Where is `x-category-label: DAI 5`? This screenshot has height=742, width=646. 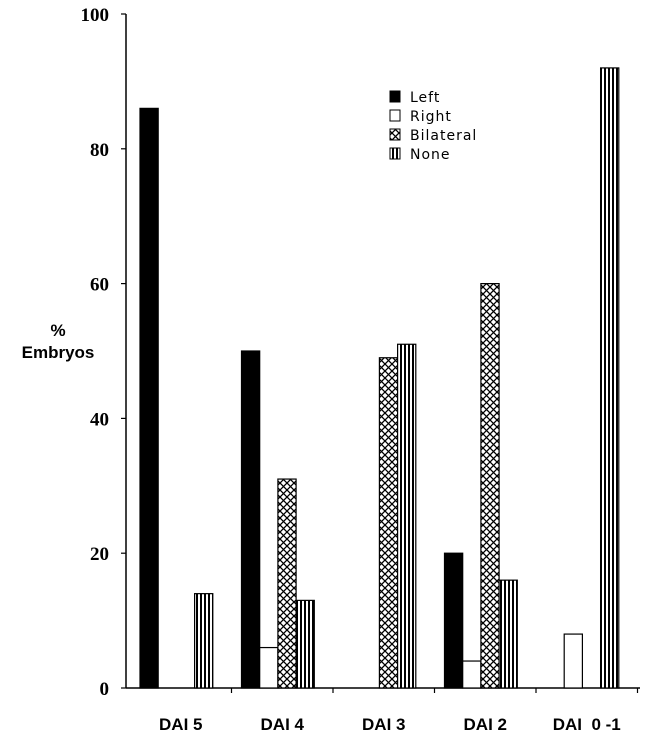
x-category-label: DAI 5 is located at coordinates (180, 724).